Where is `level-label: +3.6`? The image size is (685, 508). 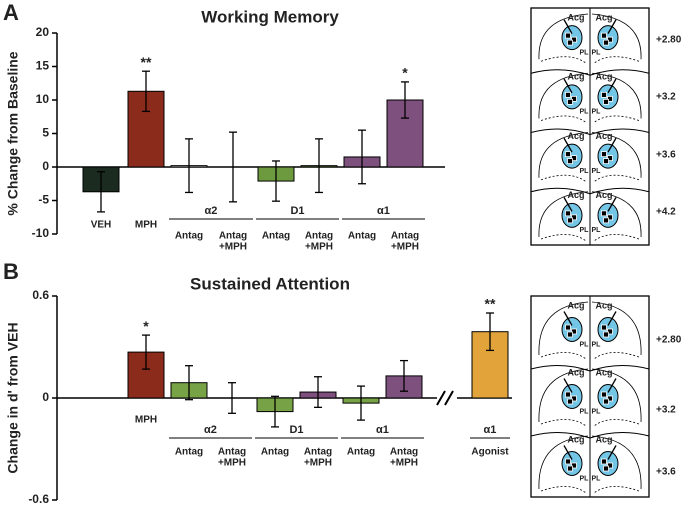 level-label: +3.6 is located at coordinates (666, 155).